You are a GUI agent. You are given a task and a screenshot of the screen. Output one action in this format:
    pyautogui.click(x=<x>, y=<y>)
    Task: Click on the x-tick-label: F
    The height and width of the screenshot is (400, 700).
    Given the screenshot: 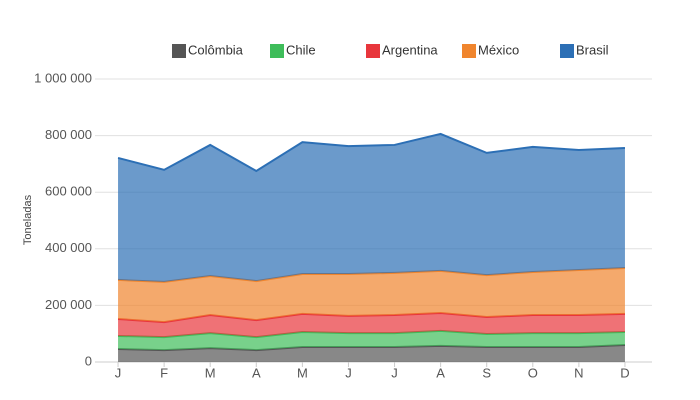 What is the action you would take?
    pyautogui.click(x=164, y=372)
    